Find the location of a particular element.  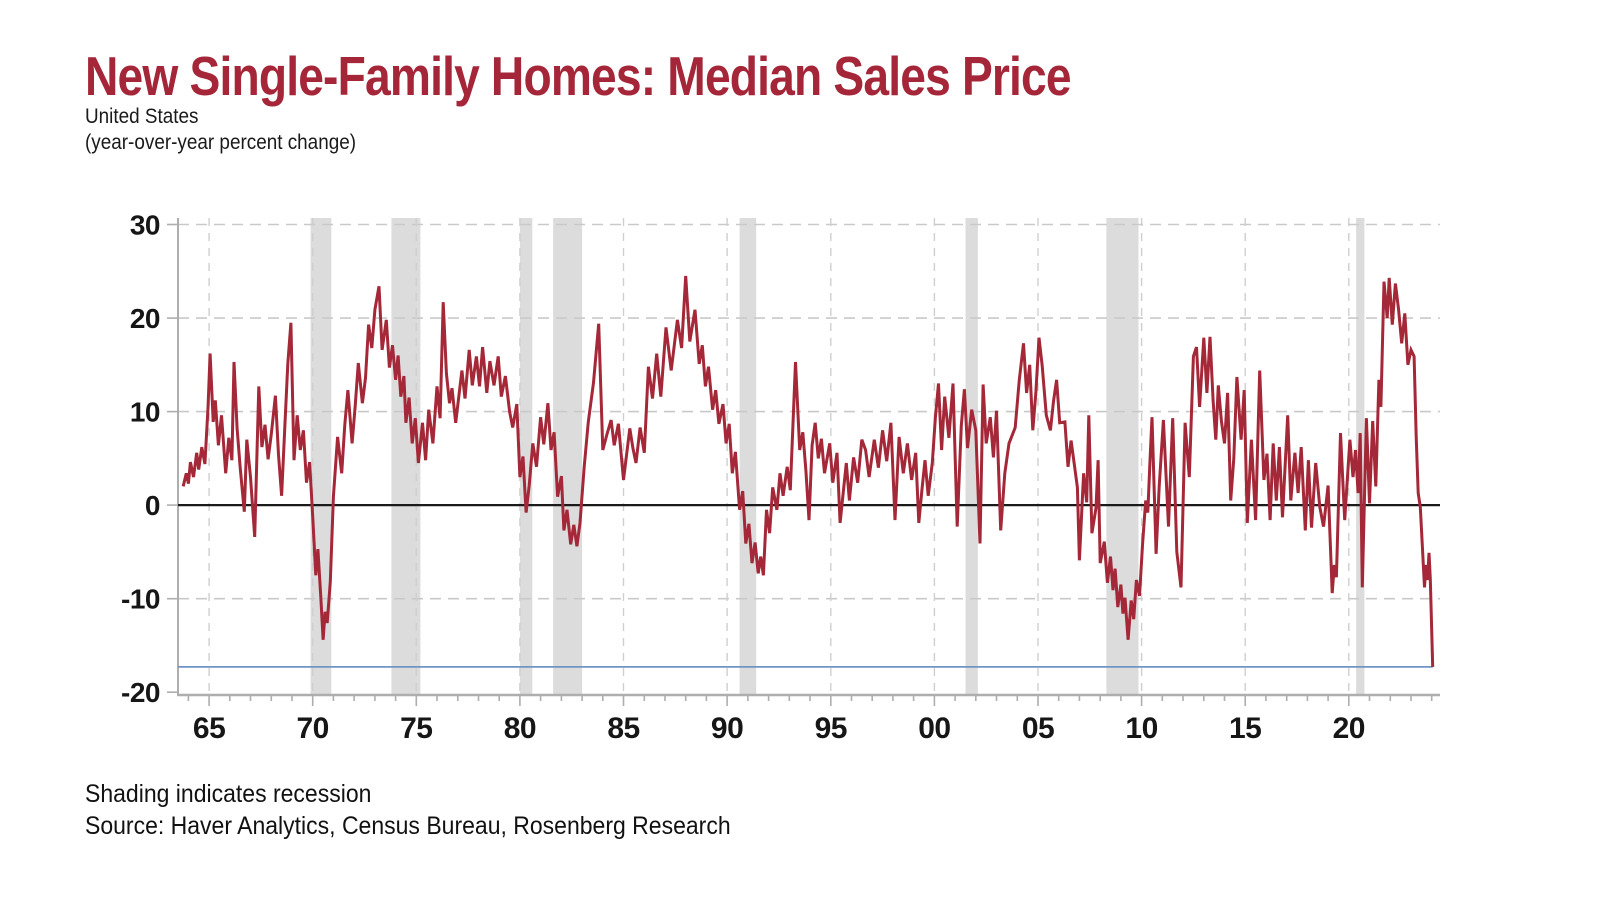

x-tick-label: 05 is located at coordinates (1038, 728).